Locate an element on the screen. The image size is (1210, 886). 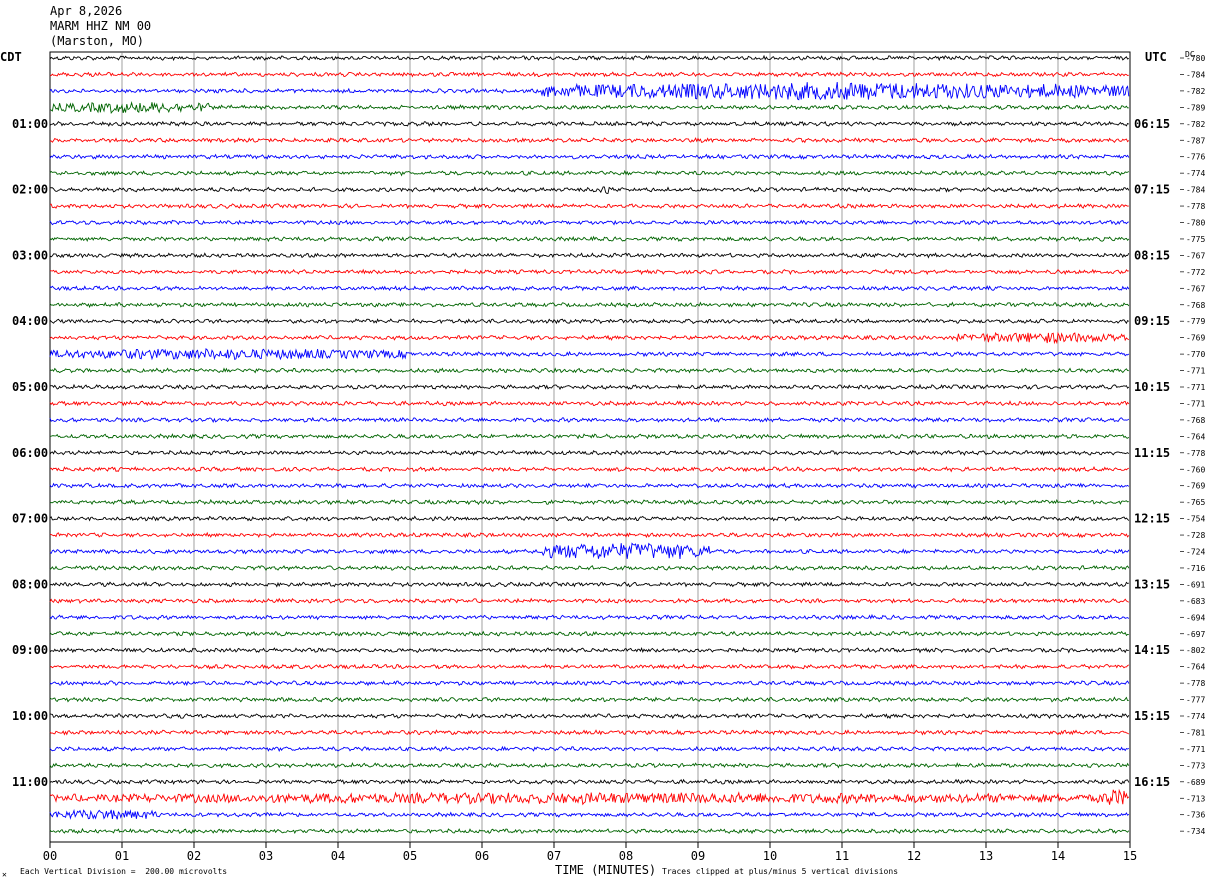
x-tick-label: 13 is located at coordinates (986, 856).